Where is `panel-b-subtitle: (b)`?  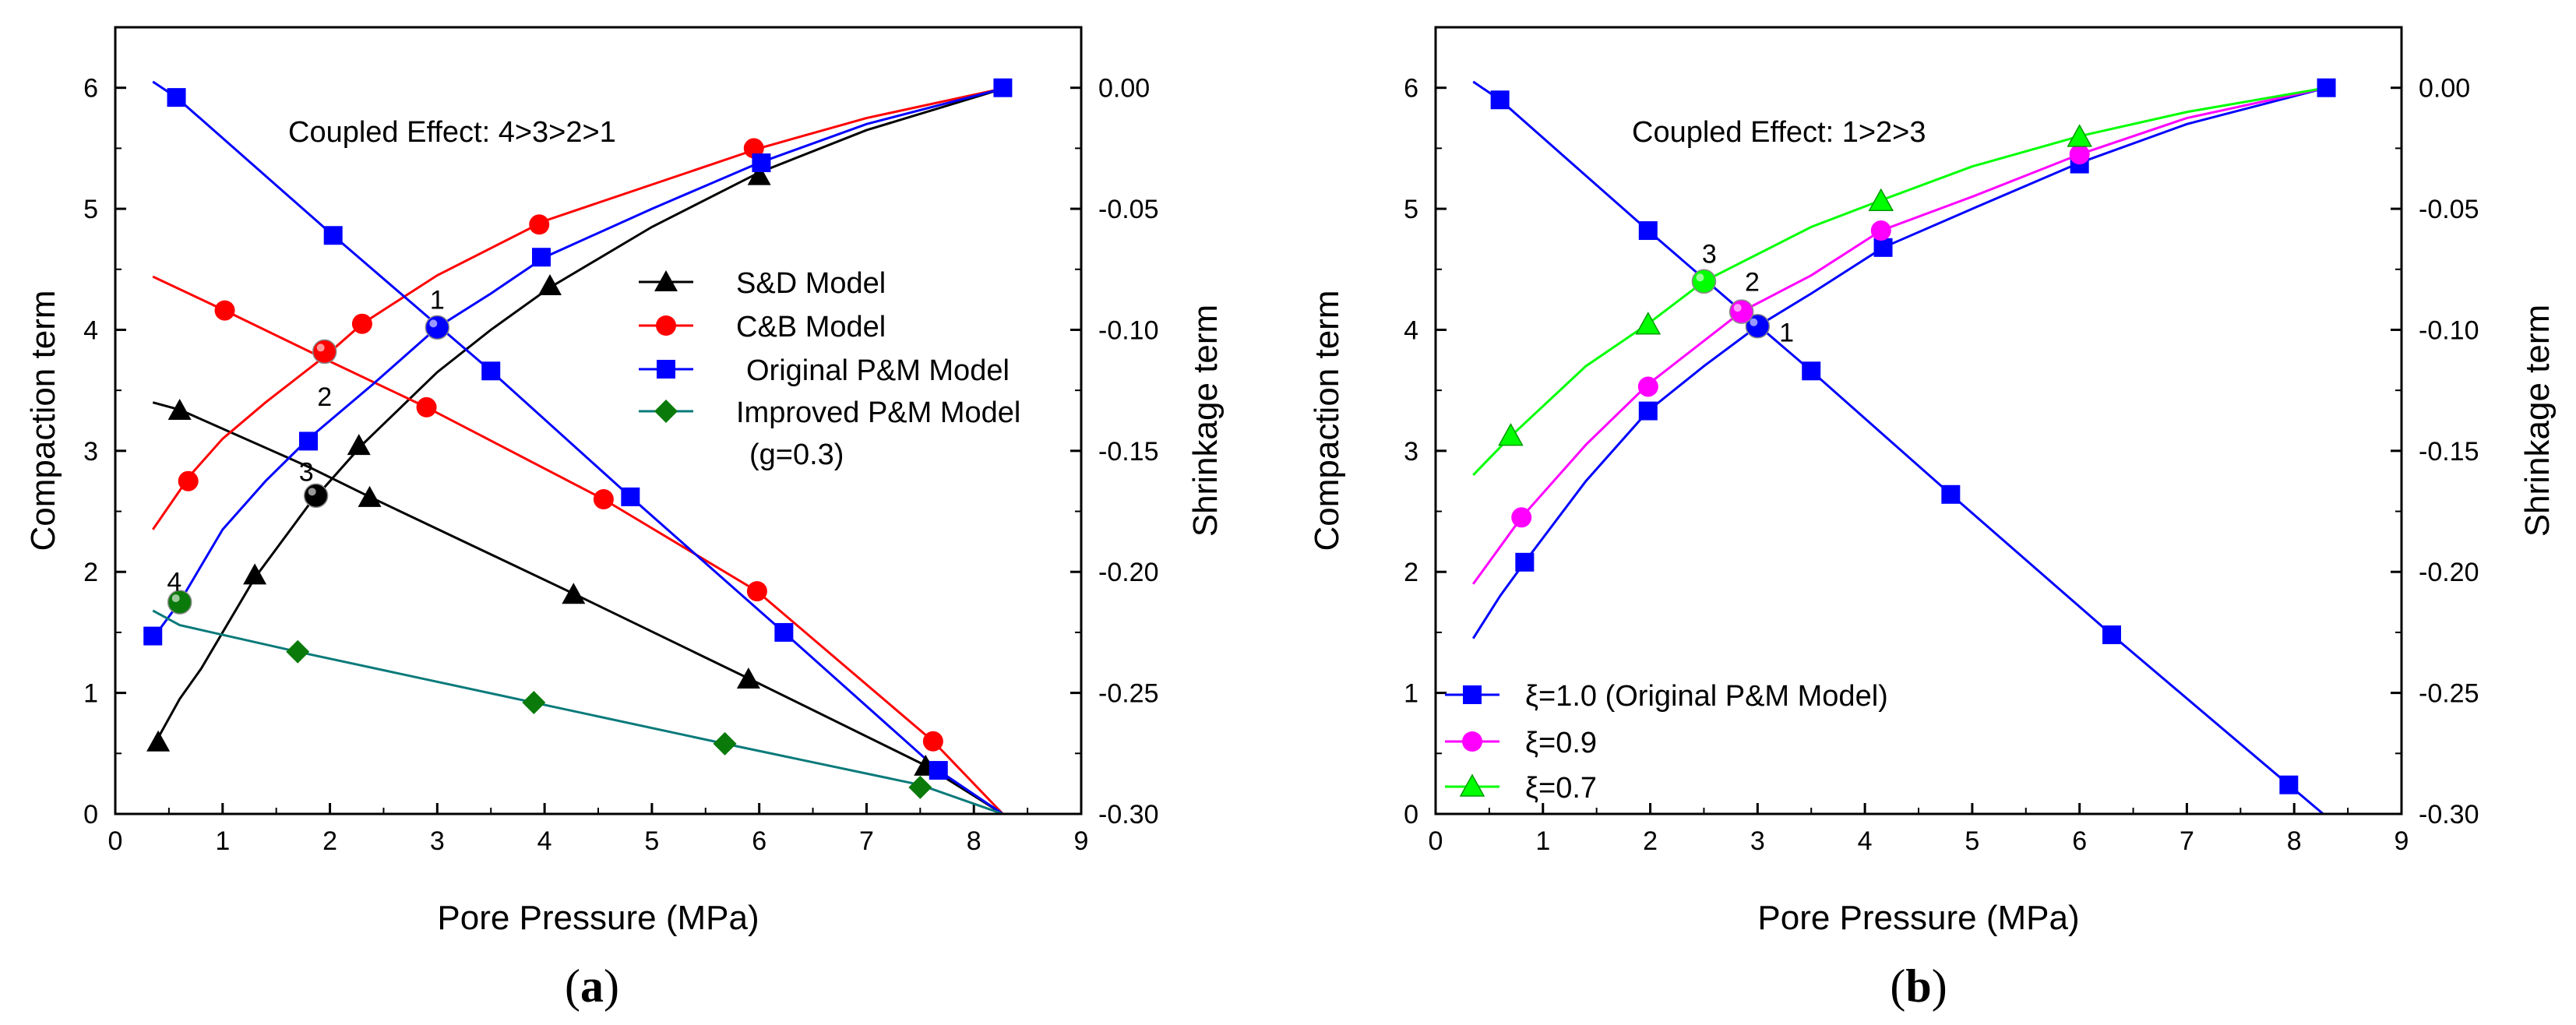 panel-b-subtitle: (b) is located at coordinates (1918, 986).